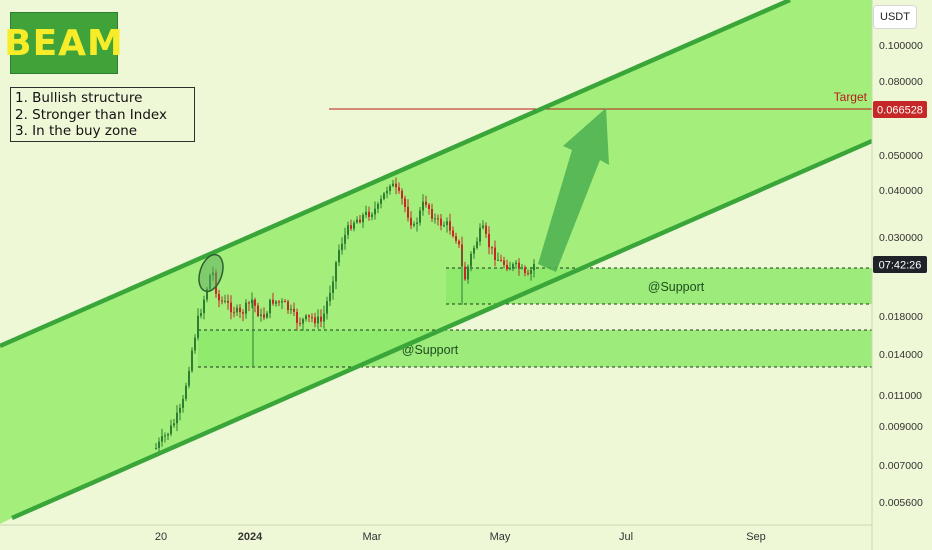 The width and height of the screenshot is (932, 550). I want to click on target-price-badge-text: 0.066528, so click(900, 111).